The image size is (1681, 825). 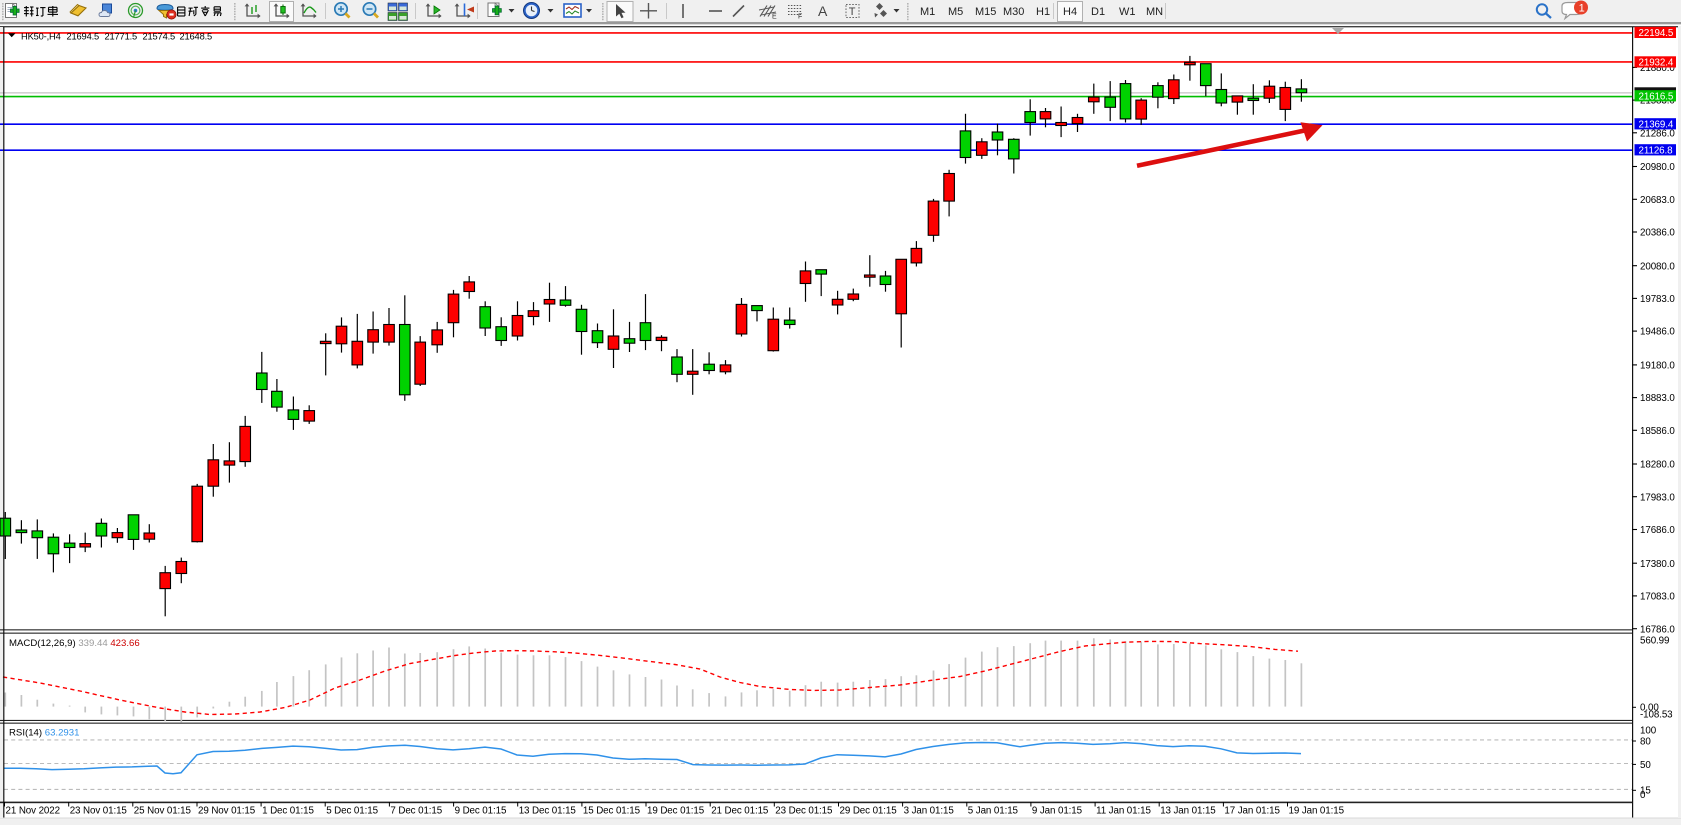 What do you see at coordinates (196, 36) in the screenshot?
I see `svg-text: 21648.5` at bounding box center [196, 36].